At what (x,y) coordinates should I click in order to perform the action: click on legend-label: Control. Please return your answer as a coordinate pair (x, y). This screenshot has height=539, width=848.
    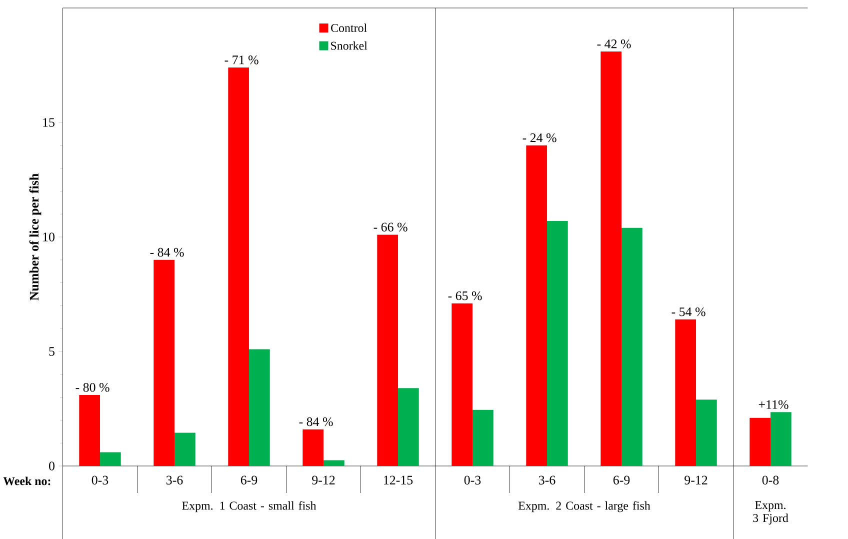
    Looking at the image, I should click on (349, 28).